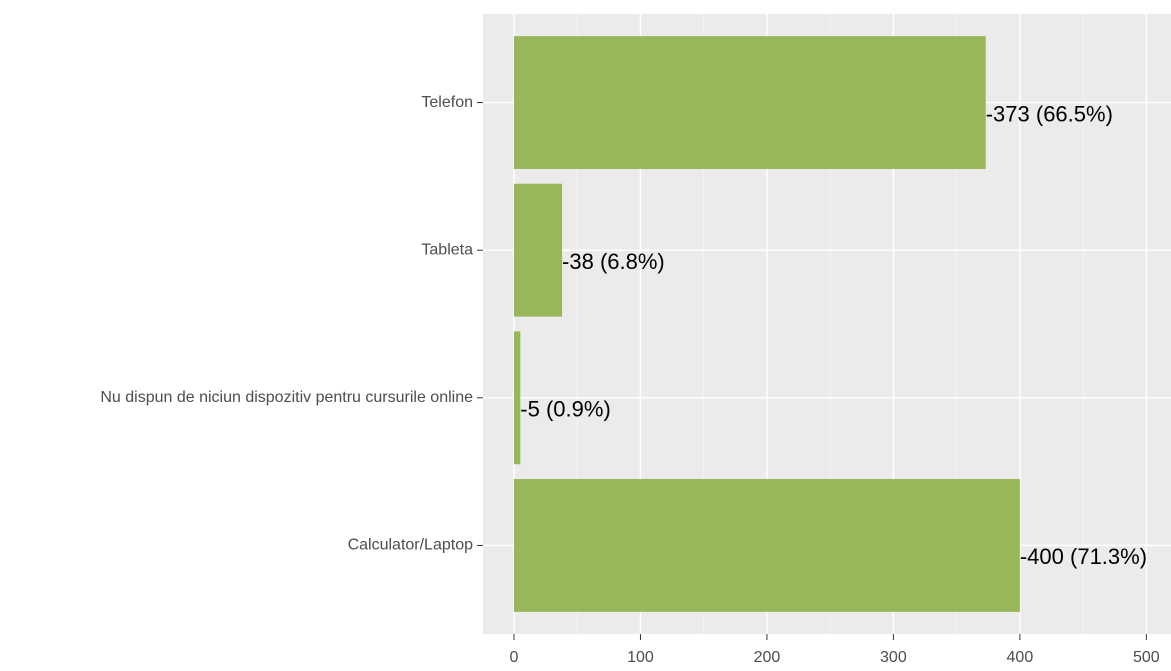 The image size is (1171, 671). I want to click on x-tick-label: 0, so click(514, 657).